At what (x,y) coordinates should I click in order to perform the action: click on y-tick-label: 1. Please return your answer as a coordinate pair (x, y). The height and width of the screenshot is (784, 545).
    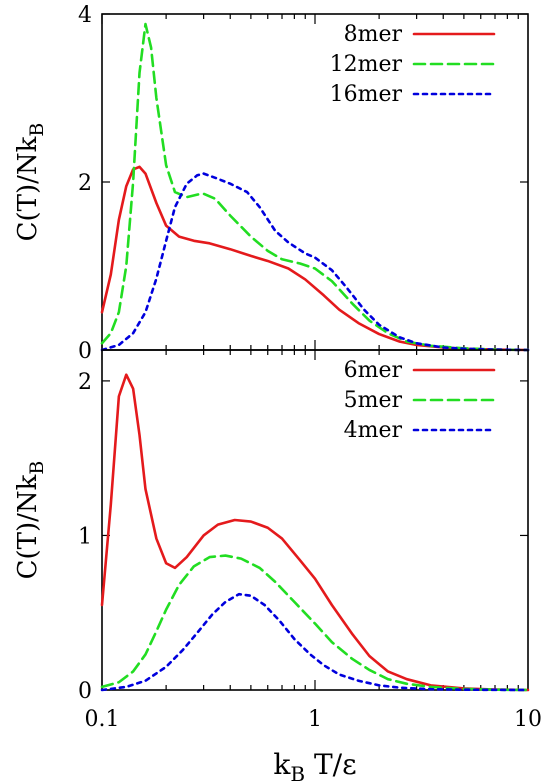
    Looking at the image, I should click on (85, 536).